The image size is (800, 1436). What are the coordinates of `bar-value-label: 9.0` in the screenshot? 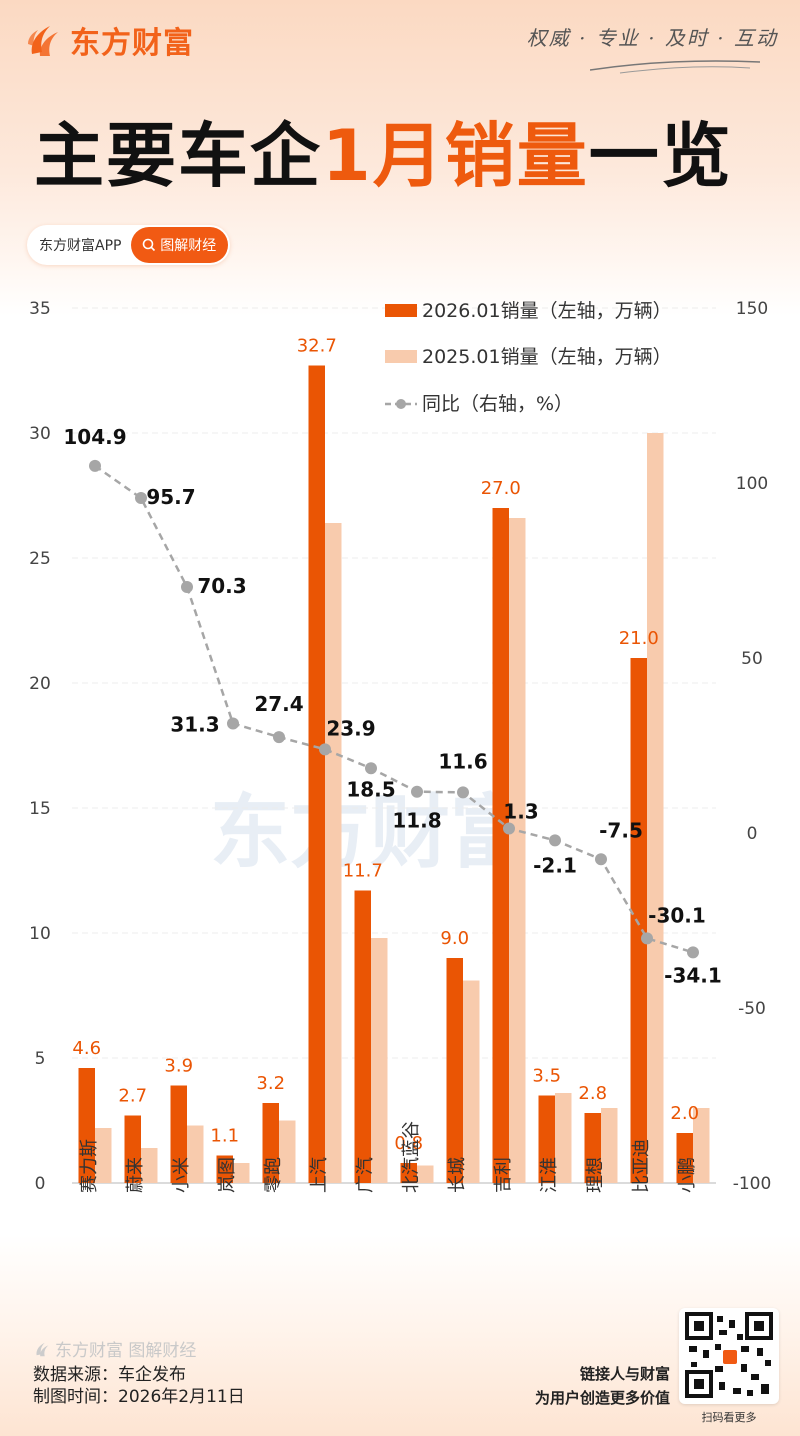 It's located at (454, 938).